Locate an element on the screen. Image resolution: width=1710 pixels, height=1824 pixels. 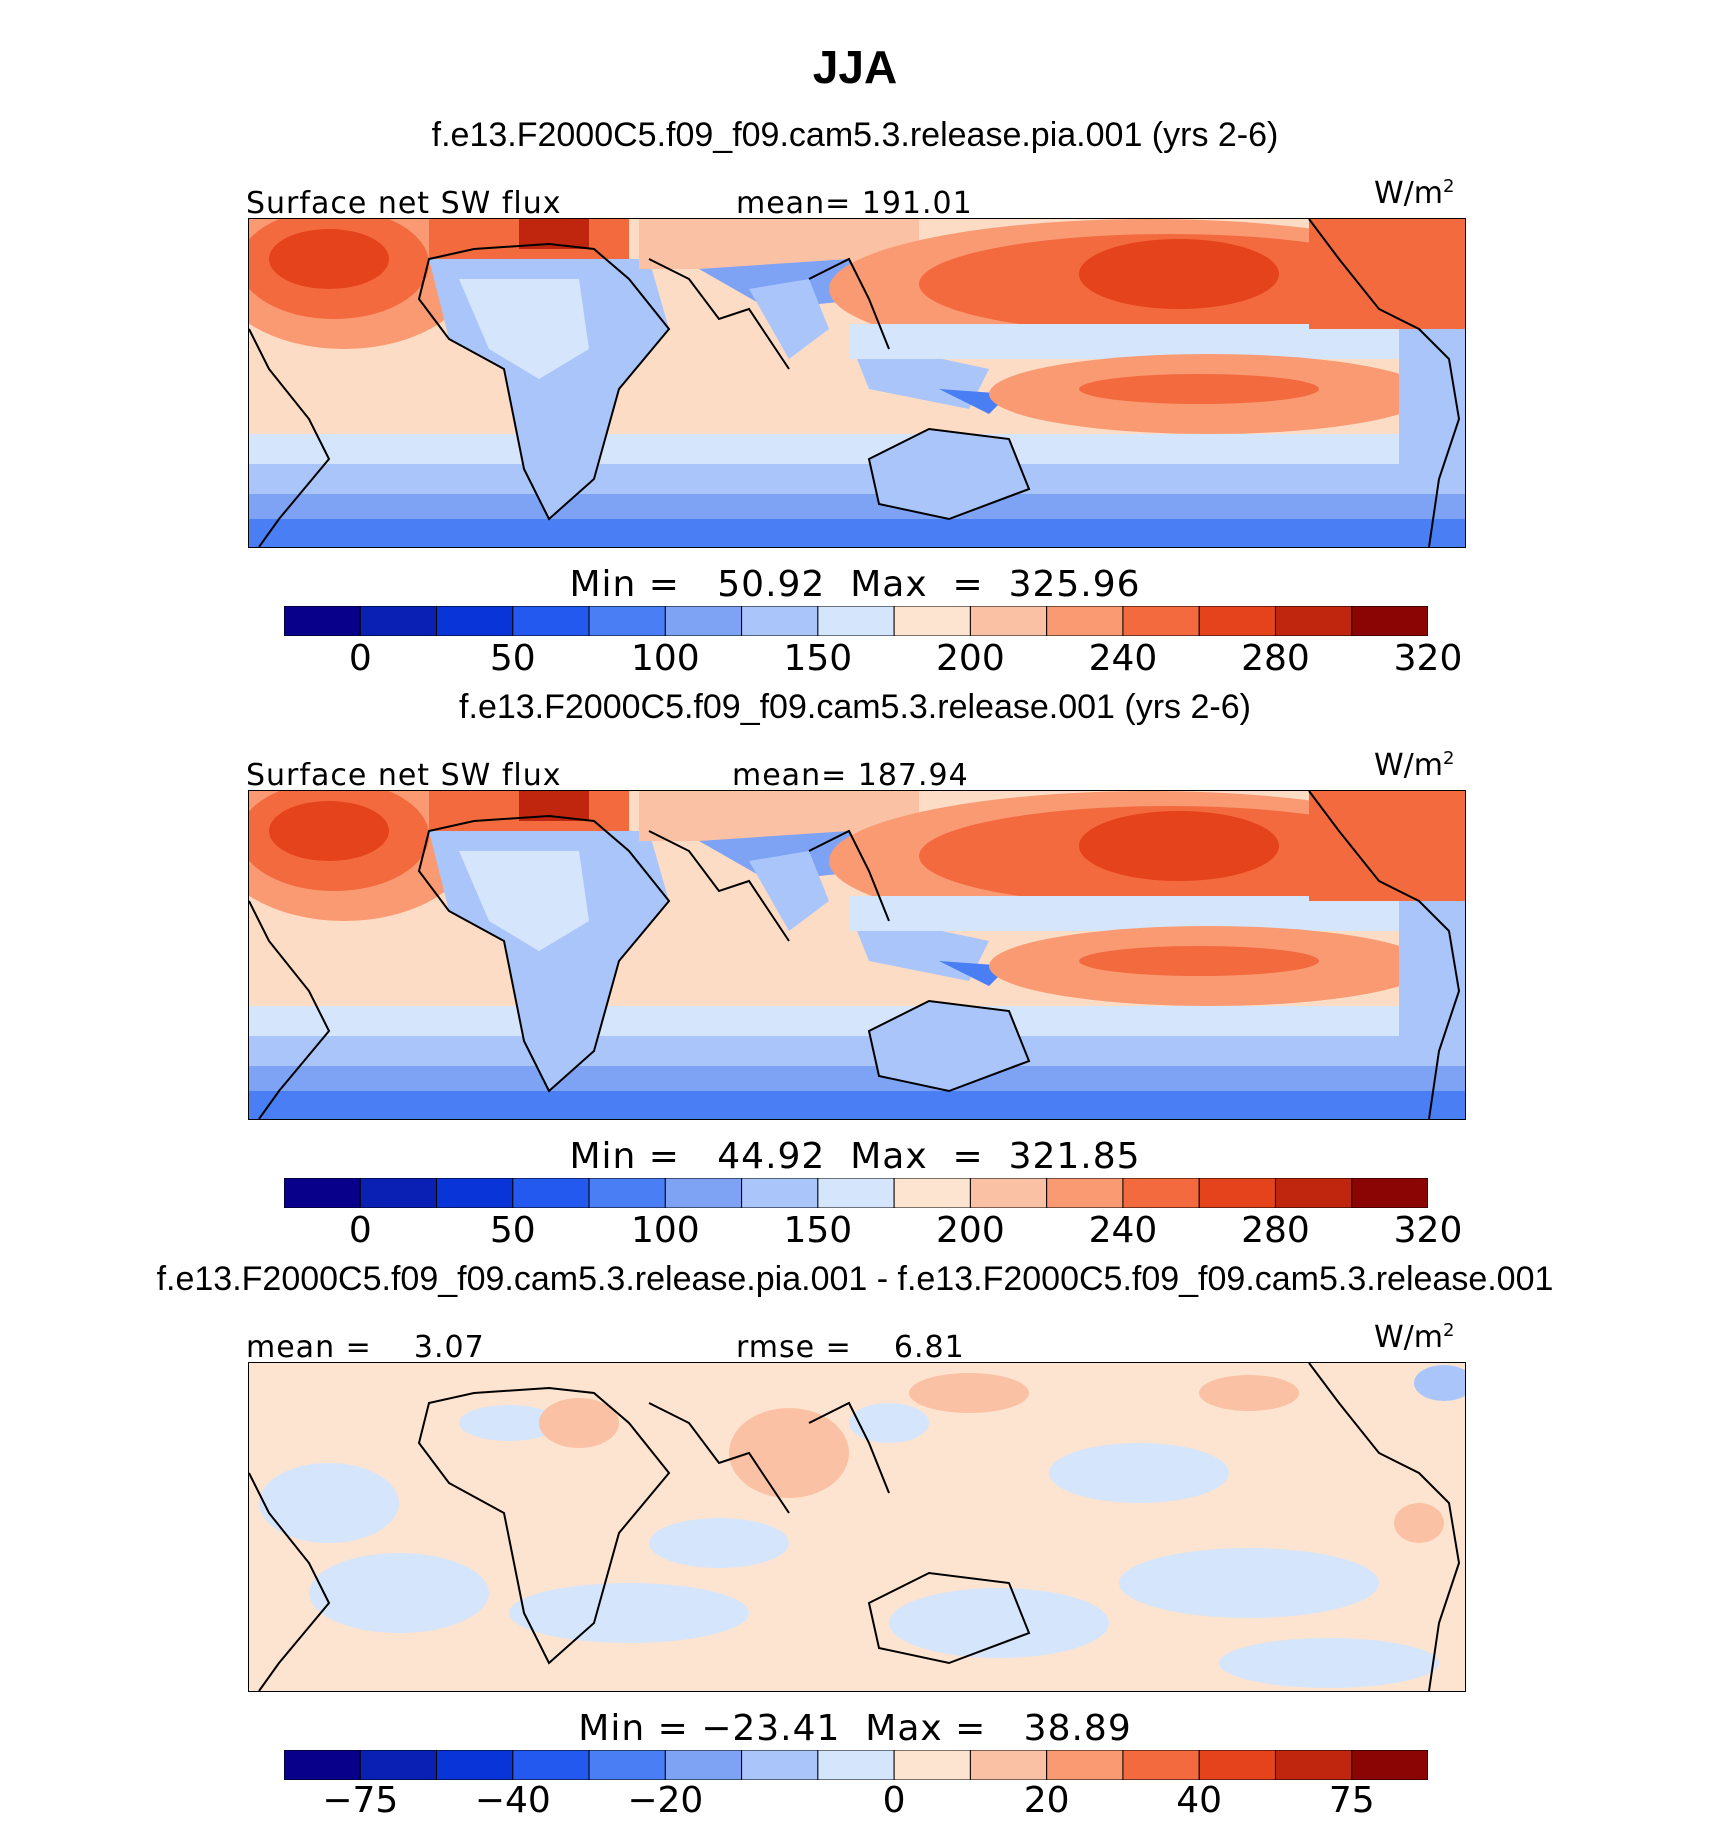
panel-2-mean-label: mean= 187.94 is located at coordinates (850, 775).